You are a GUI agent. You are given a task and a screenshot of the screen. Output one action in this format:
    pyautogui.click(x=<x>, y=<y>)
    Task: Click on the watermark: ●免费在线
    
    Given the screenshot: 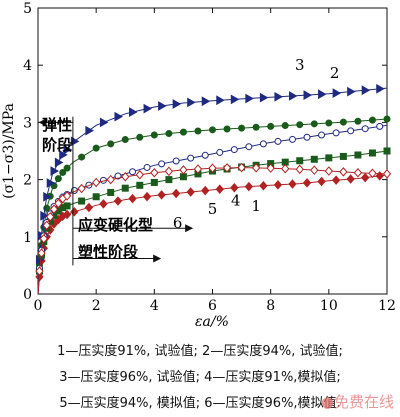 What is the action you would take?
    pyautogui.click(x=357, y=402)
    